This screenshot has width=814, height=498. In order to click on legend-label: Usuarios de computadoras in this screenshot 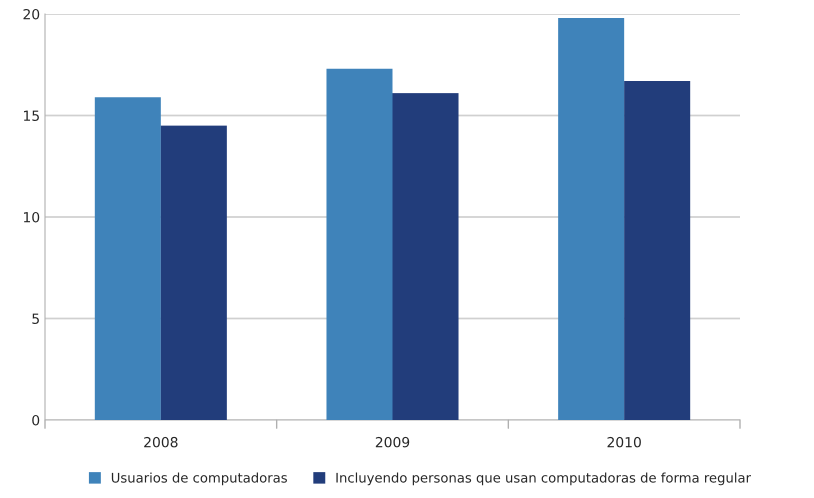, I will do `click(199, 479)`.